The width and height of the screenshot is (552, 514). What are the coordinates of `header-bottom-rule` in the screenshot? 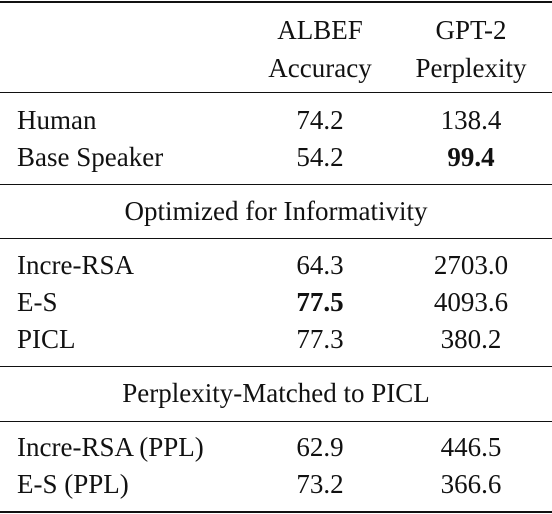 It's located at (276, 92).